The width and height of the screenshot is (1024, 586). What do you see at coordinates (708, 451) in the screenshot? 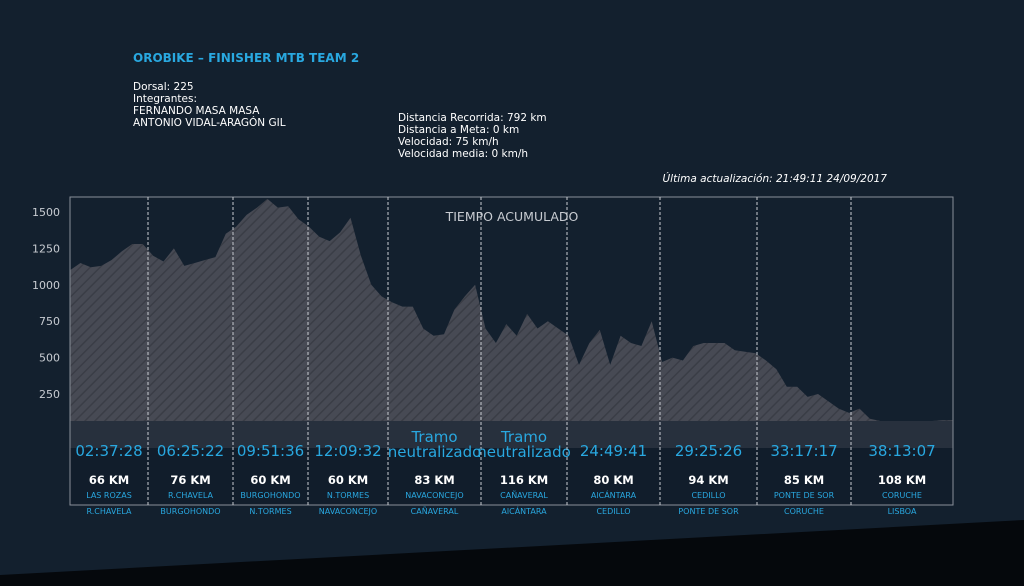
I see `stage-time: 29:25:26` at bounding box center [708, 451].